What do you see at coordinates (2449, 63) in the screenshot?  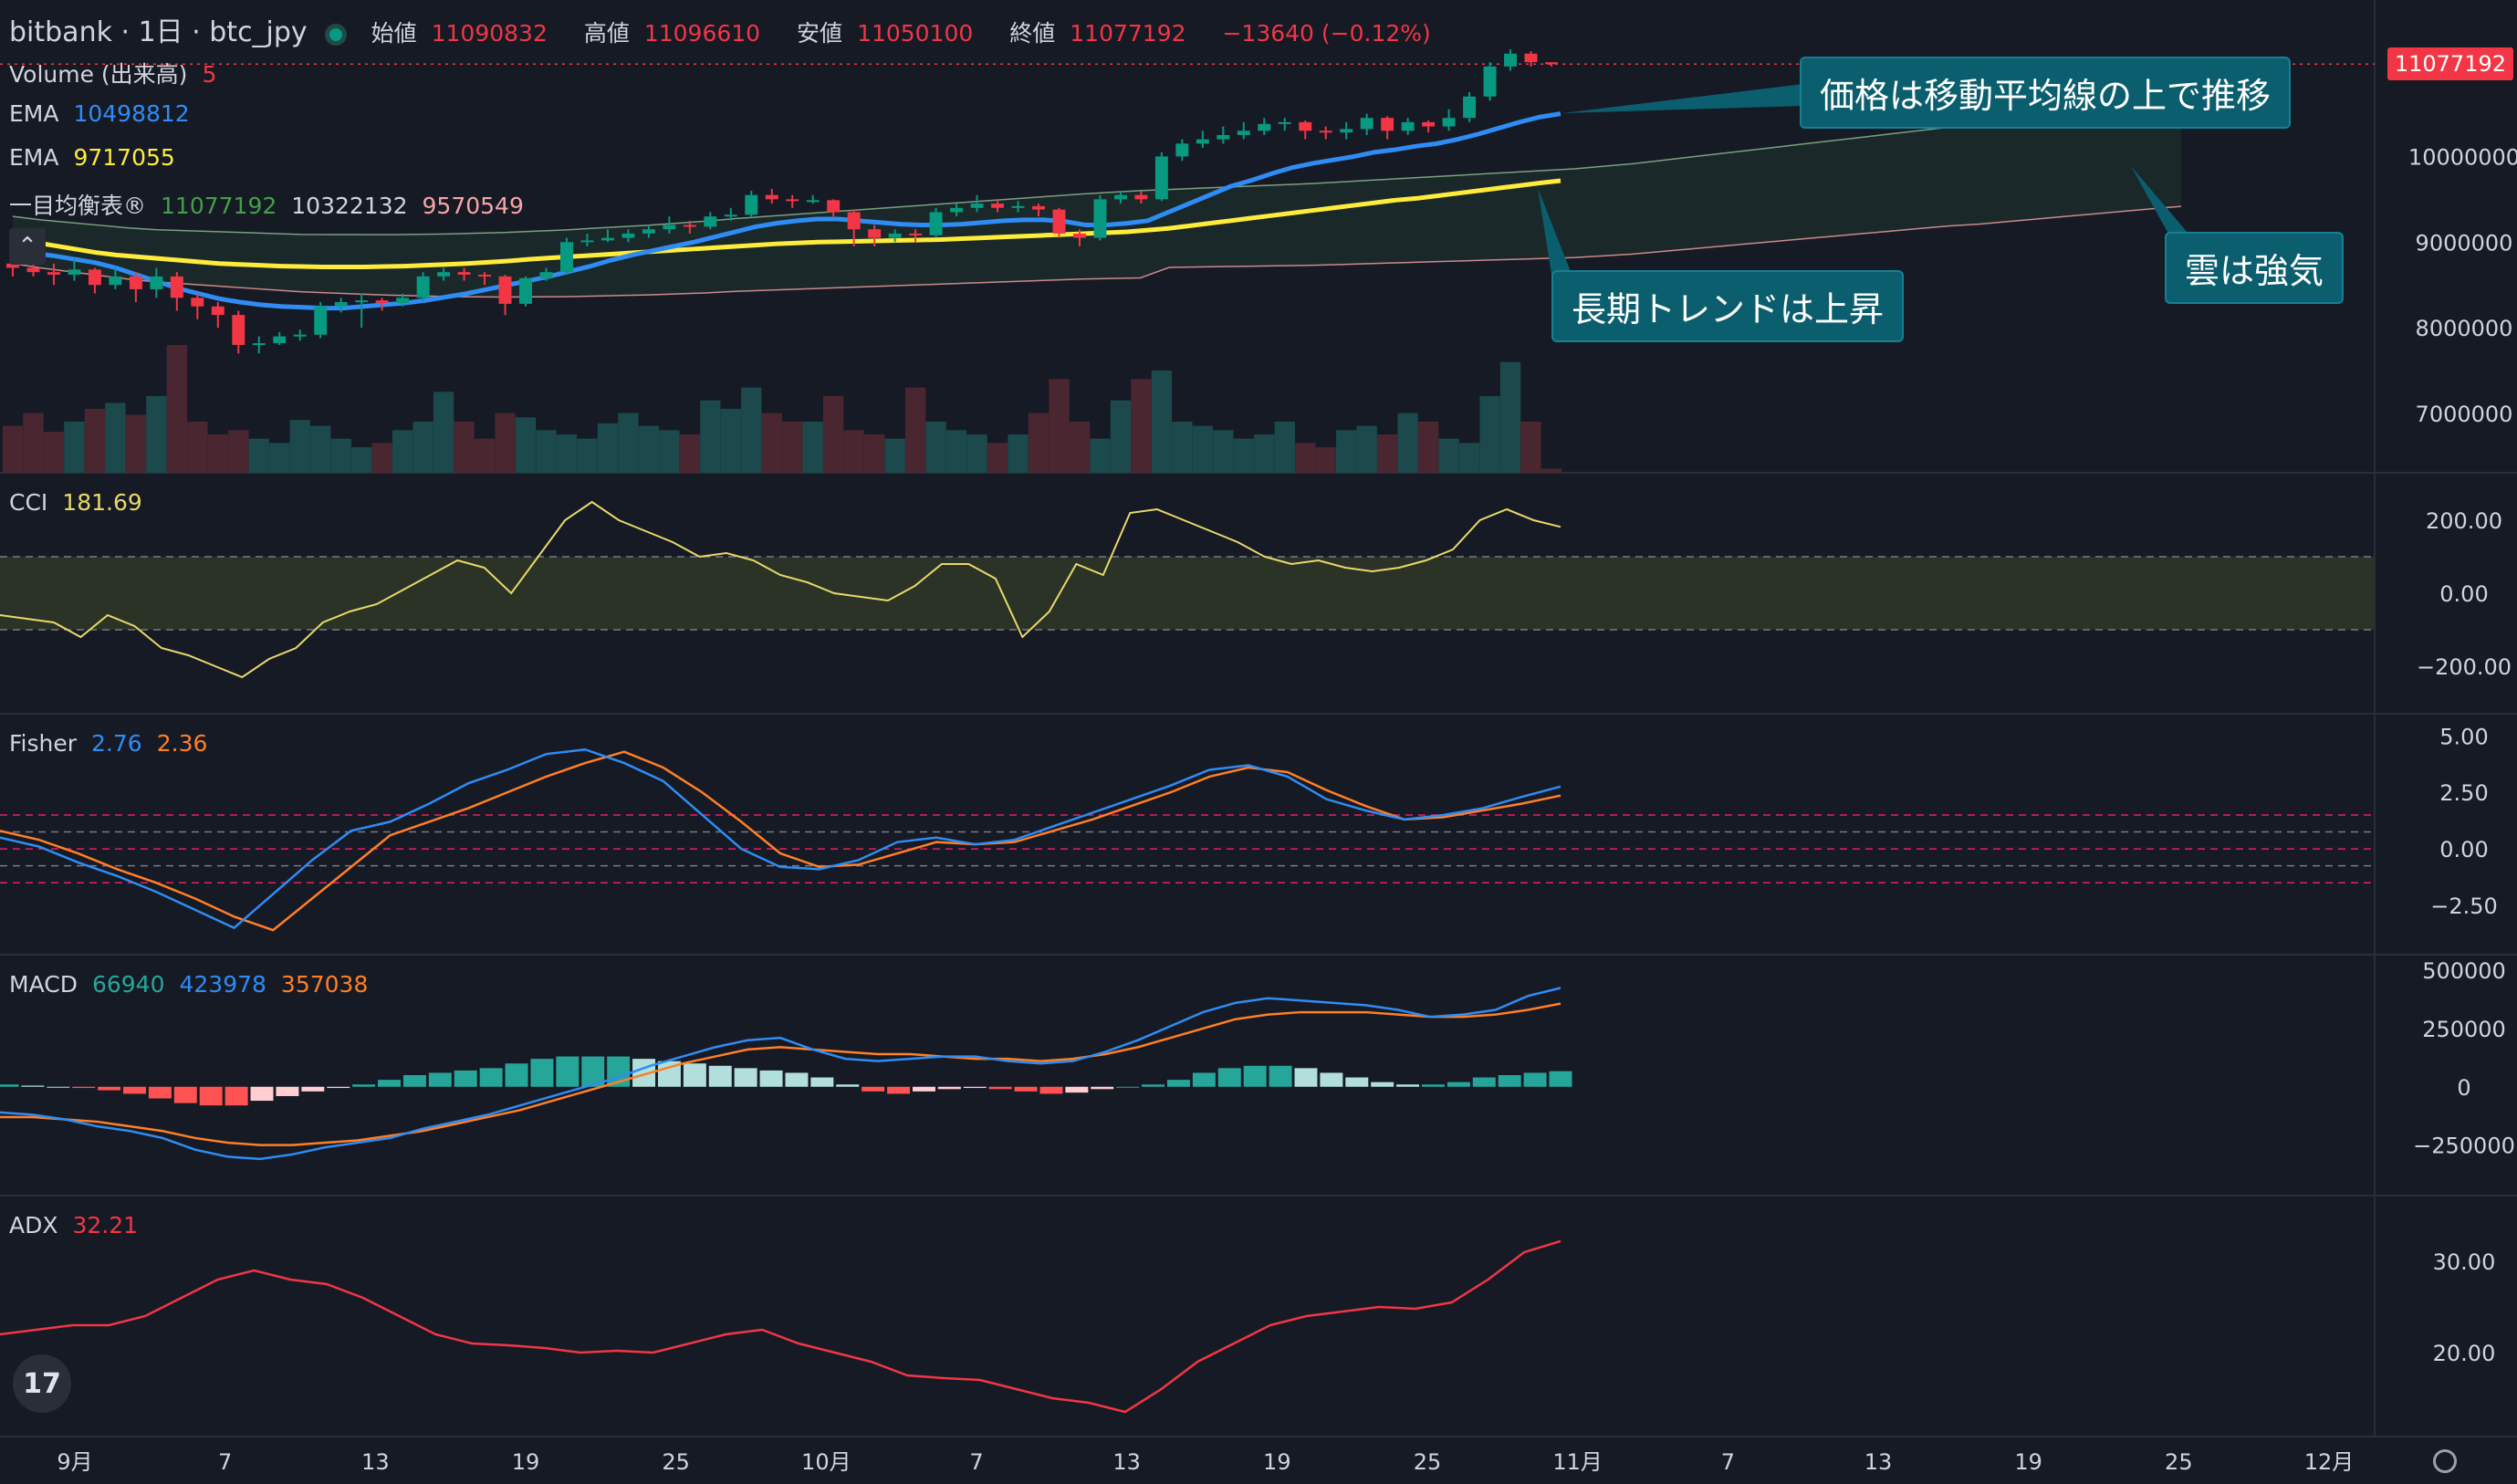 I see `last-price-tag: 11077192` at bounding box center [2449, 63].